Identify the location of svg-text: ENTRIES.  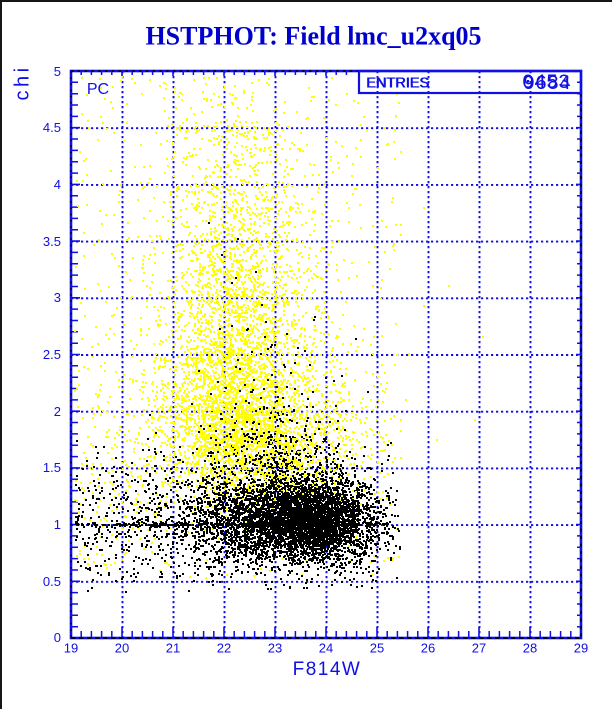
(397, 84).